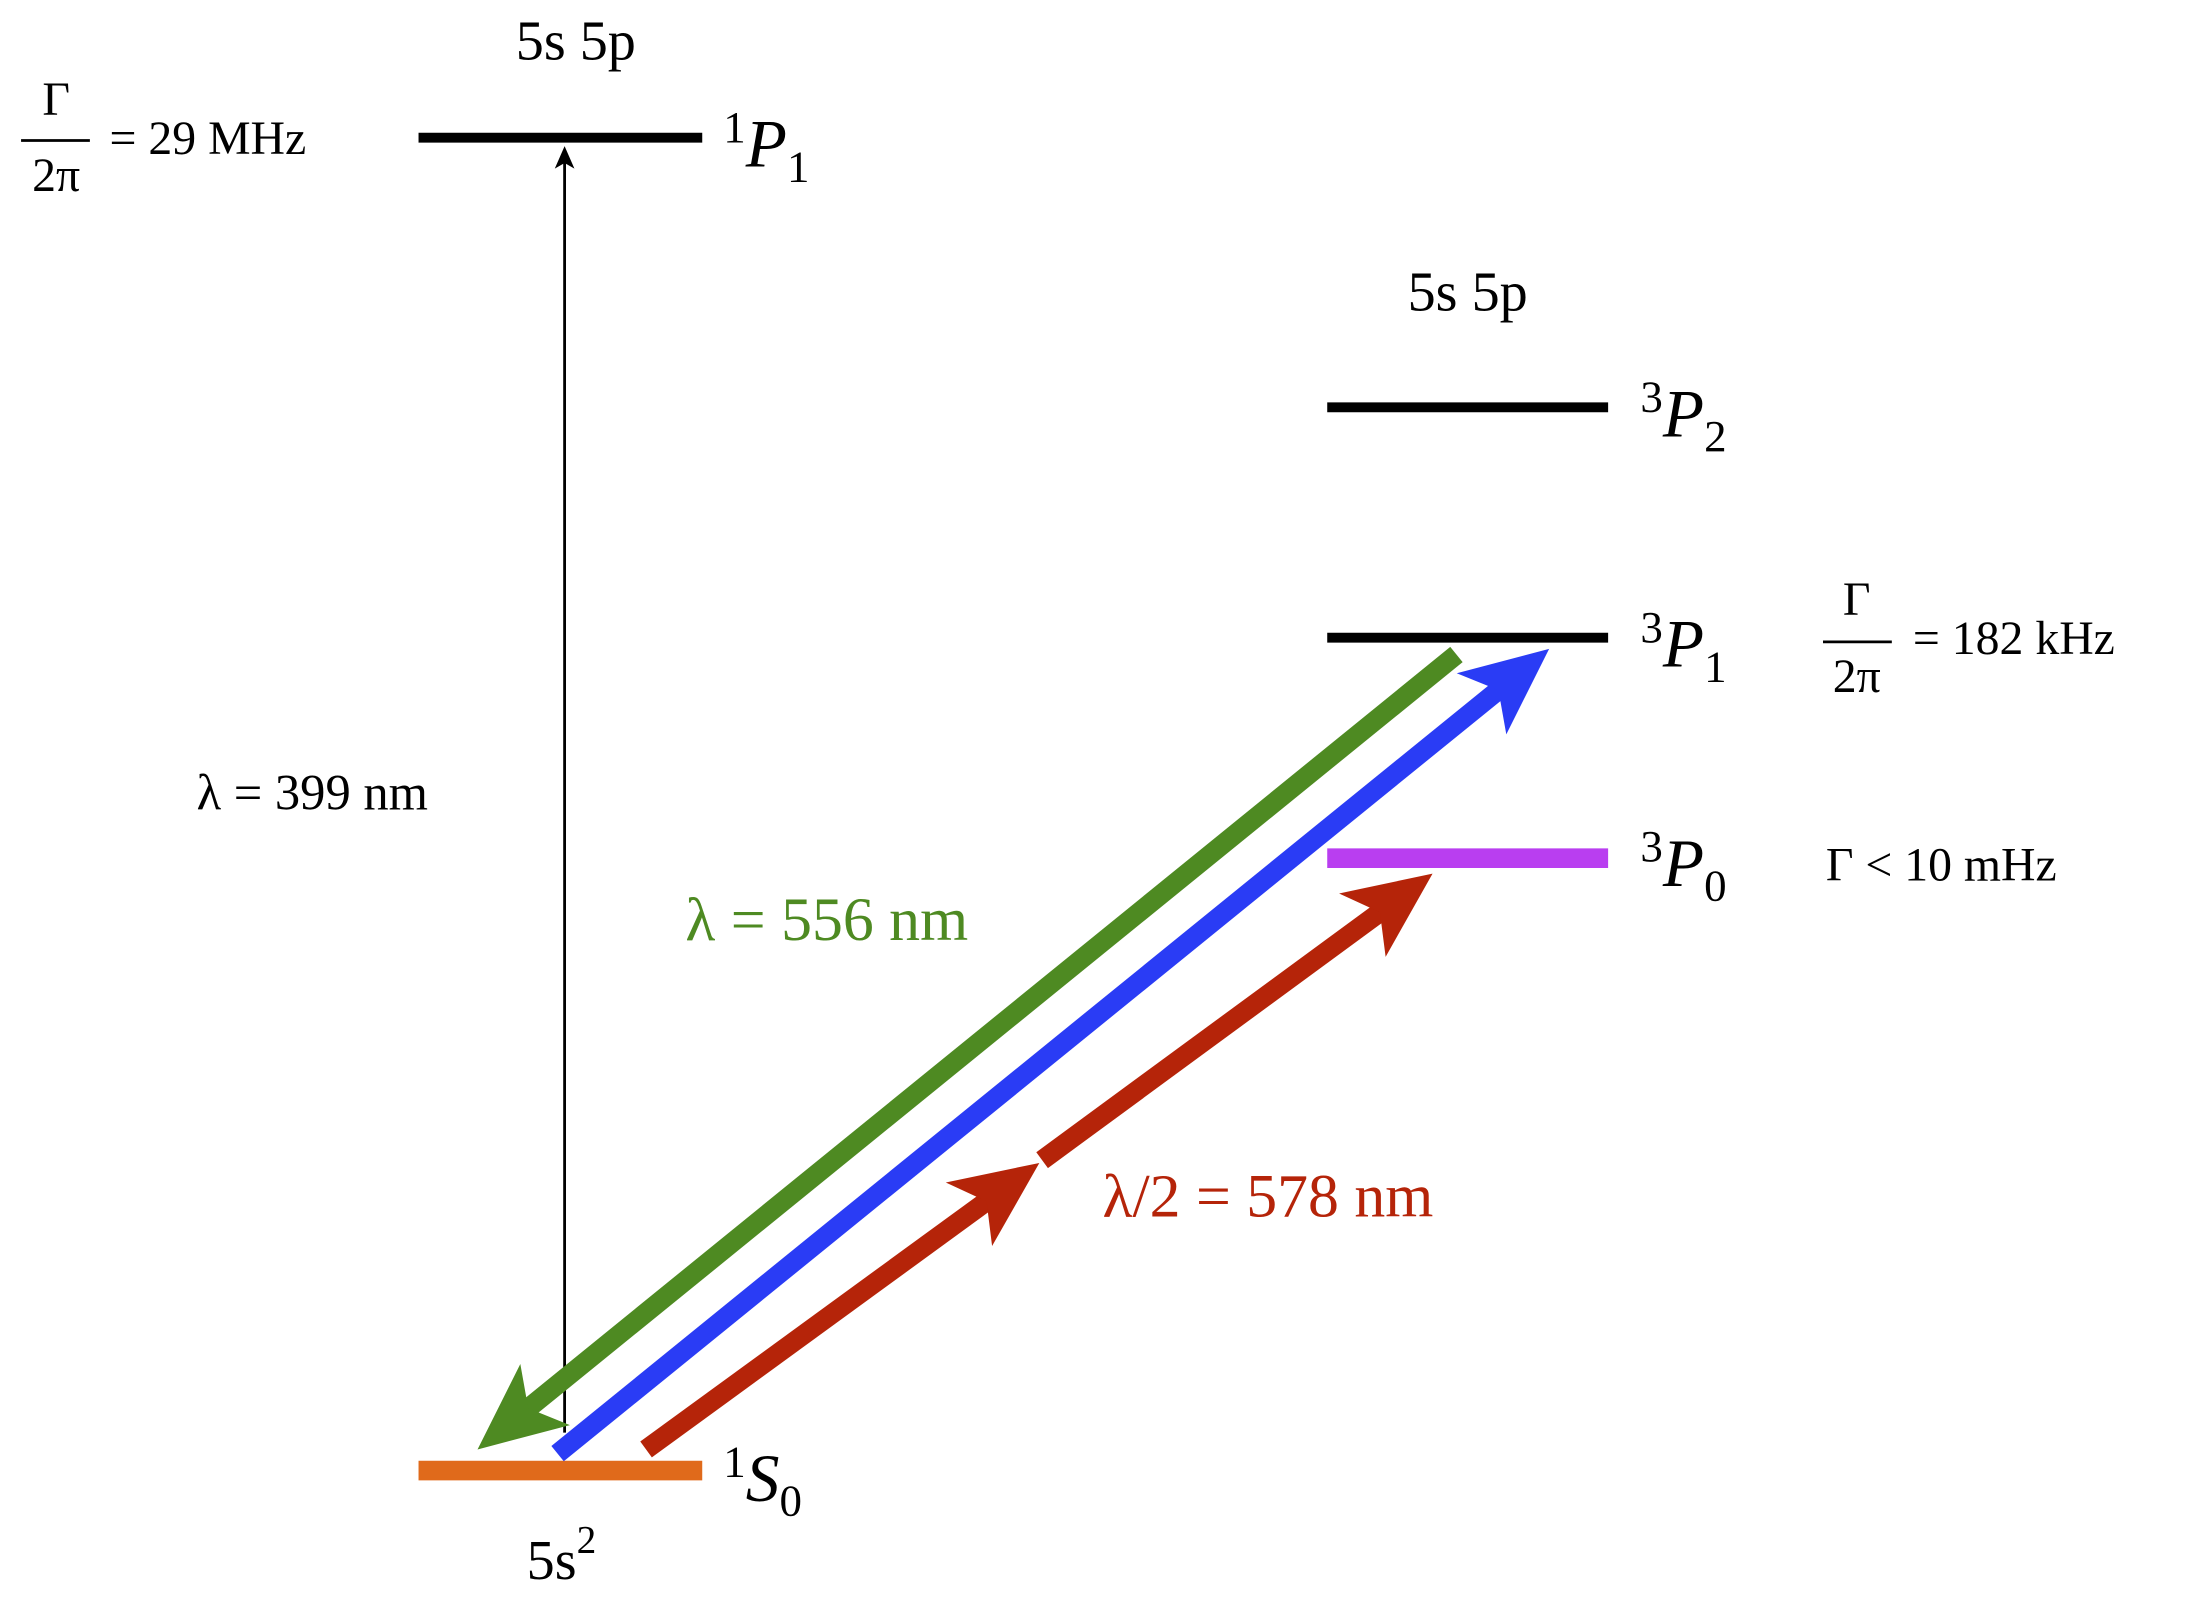 The width and height of the screenshot is (2198, 1604). What do you see at coordinates (208, 138) in the screenshot?
I see `linewidth-label: = 29 MHz` at bounding box center [208, 138].